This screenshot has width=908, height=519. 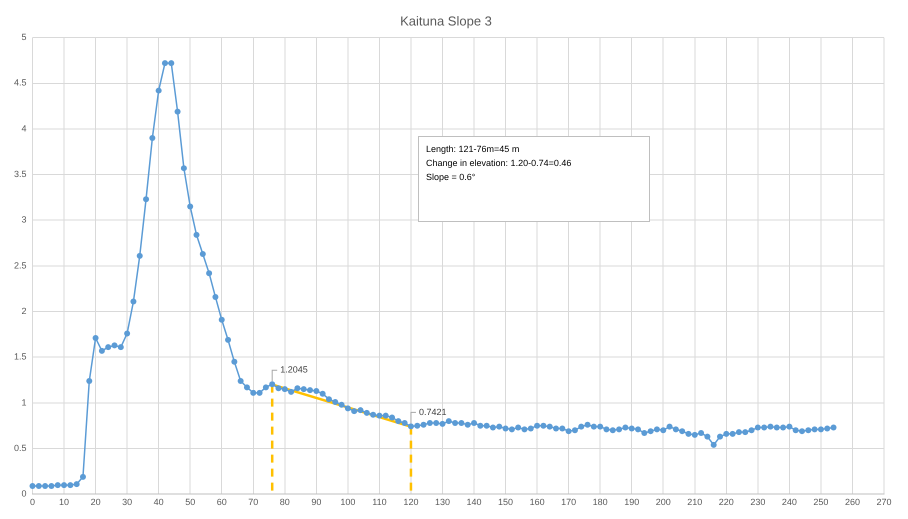 I want to click on y-tick-label: 2.5, so click(x=20, y=265).